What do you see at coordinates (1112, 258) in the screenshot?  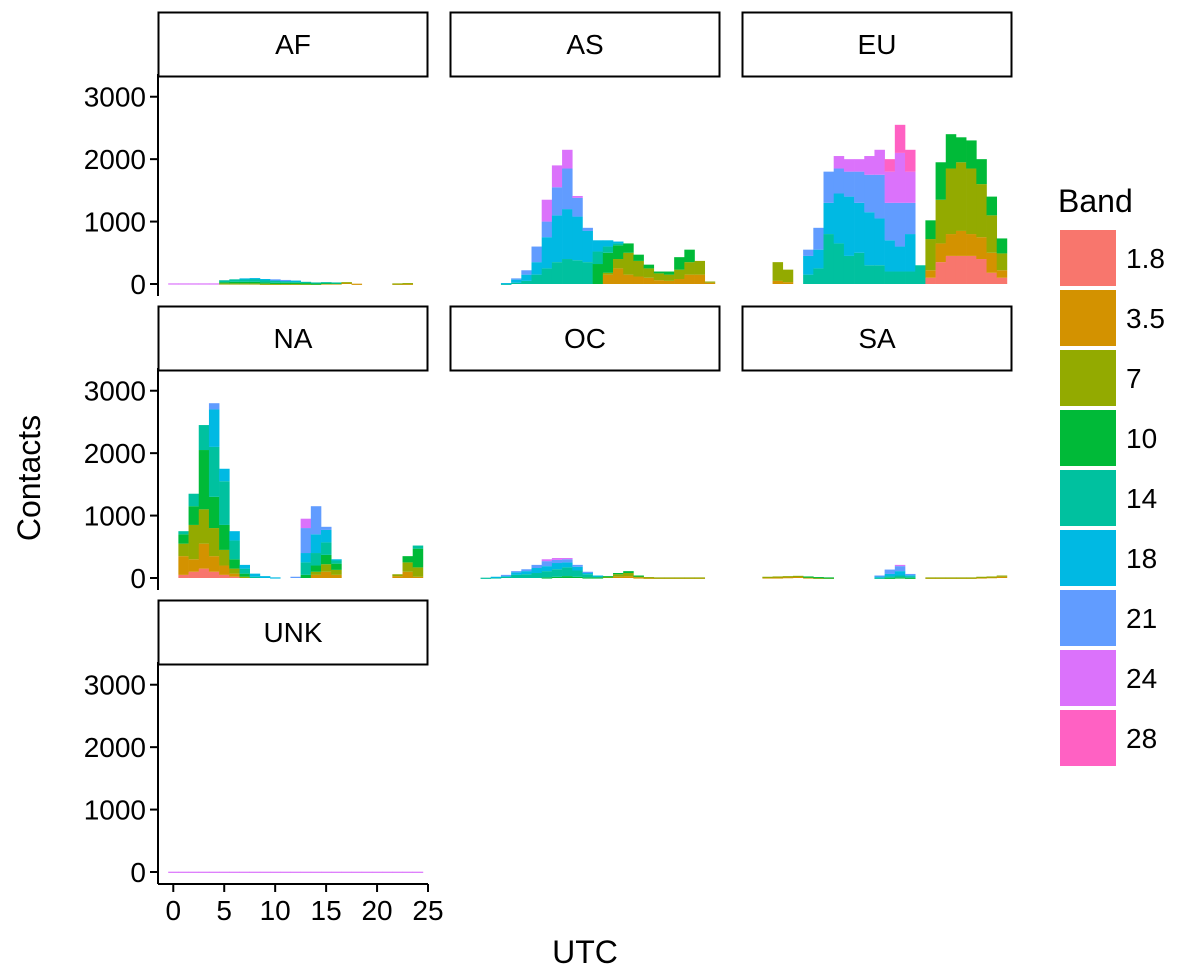 I see `legend-entry: 1.8` at bounding box center [1112, 258].